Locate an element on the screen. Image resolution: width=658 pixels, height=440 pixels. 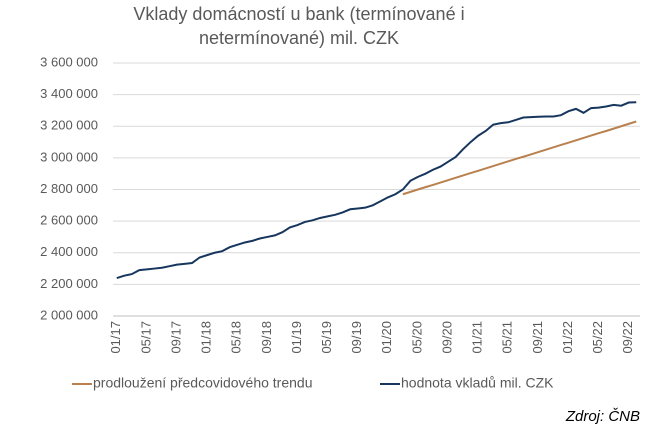
y-tick-label: 3 400 000 is located at coordinates (69, 93).